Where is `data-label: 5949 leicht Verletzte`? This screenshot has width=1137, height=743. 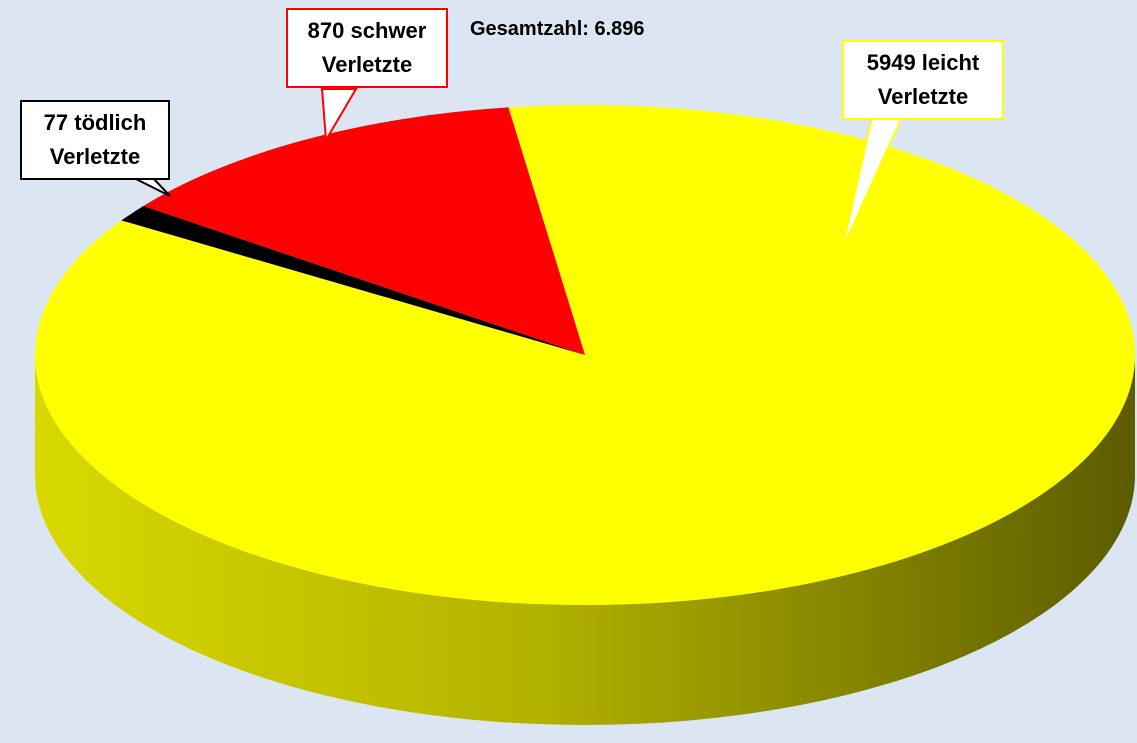 data-label: 5949 leicht Verletzte is located at coordinates (923, 80).